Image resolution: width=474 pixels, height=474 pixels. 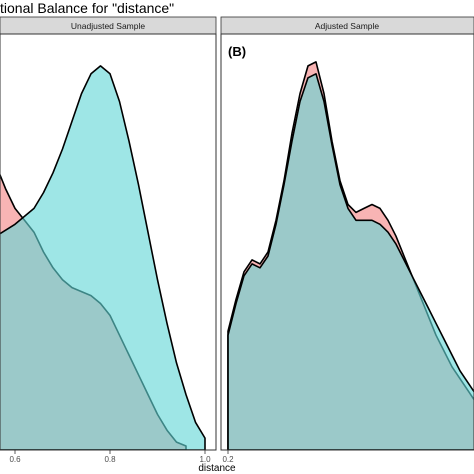 What do you see at coordinates (15, 459) in the screenshot?
I see `panel-1-x-tick-label: 0.6` at bounding box center [15, 459].